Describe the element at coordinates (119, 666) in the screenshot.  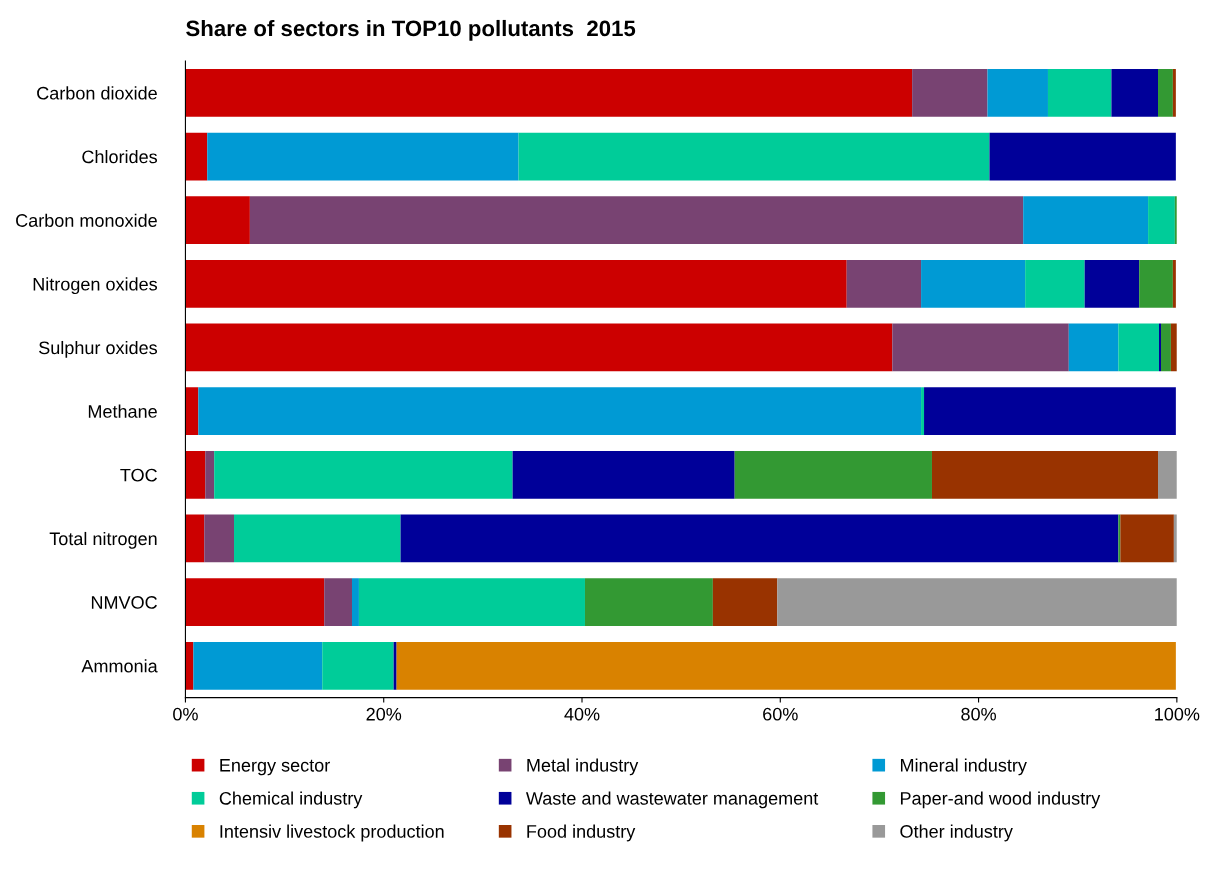
I see `y-tick-label: Ammonia` at that location.